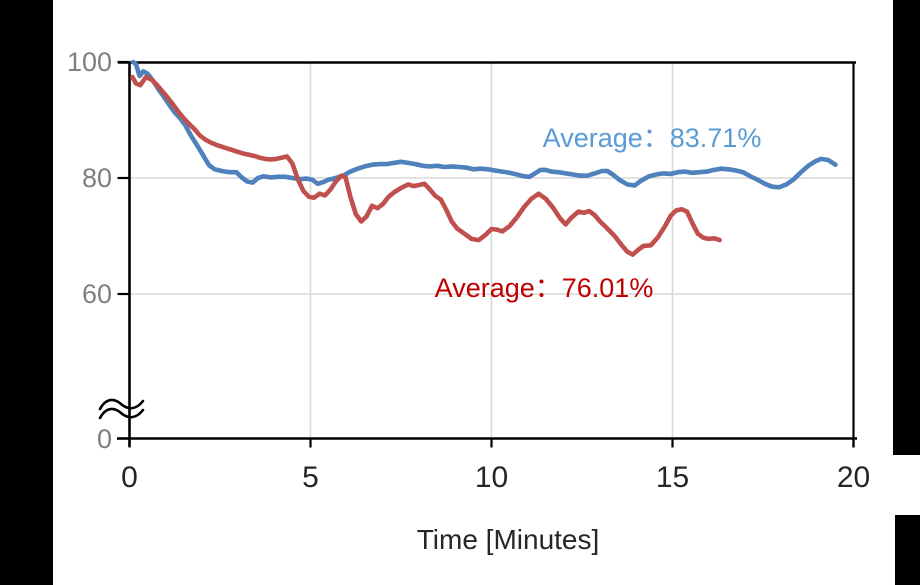 The width and height of the screenshot is (920, 585). I want to click on x-tick-label: 15, so click(672, 477).